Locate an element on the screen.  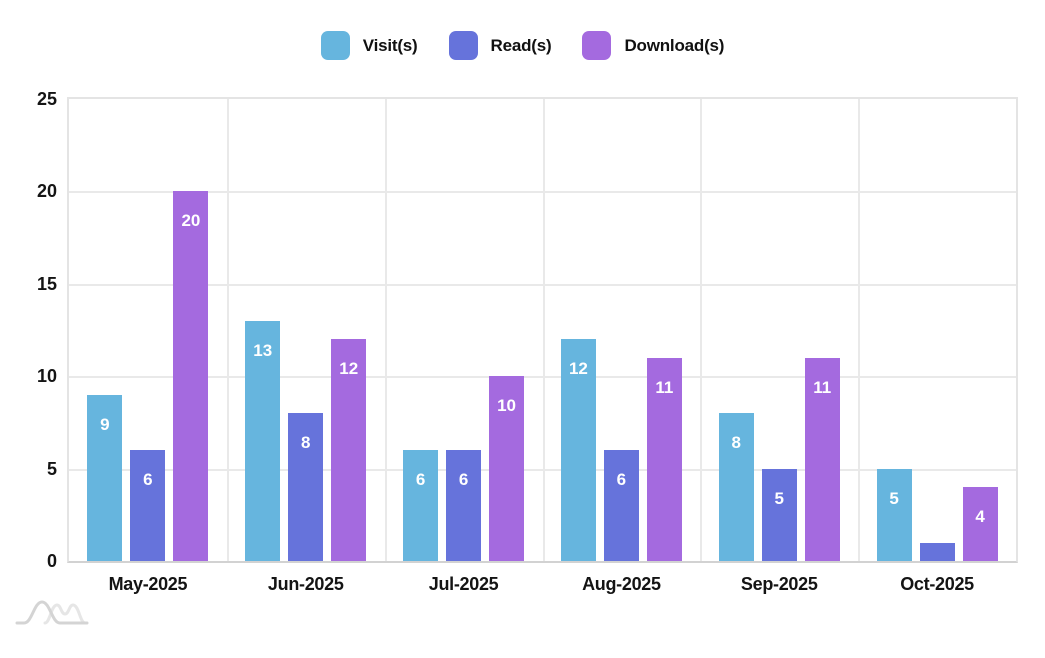
legend-label-downloads: Download(s) is located at coordinates (674, 45).